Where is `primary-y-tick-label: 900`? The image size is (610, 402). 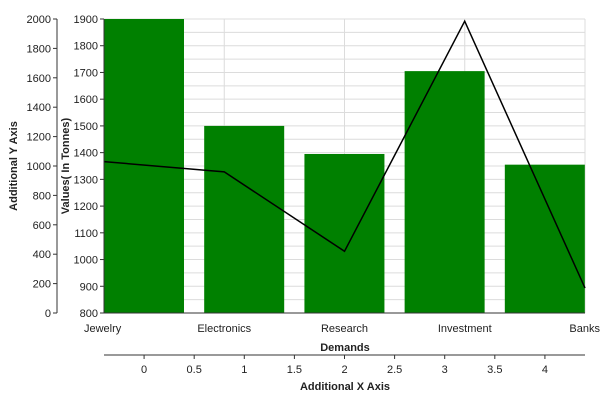 primary-y-tick-label: 900 is located at coordinates (89, 287).